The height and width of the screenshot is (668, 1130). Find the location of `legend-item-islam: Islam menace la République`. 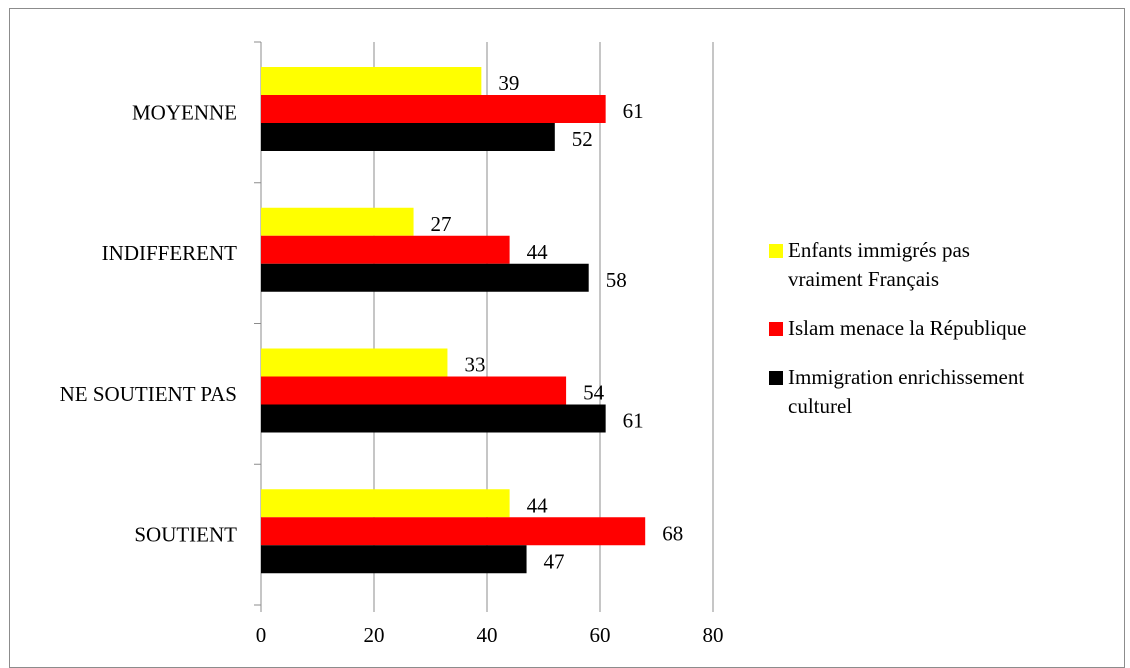

legend-item-islam: Islam menace la République is located at coordinates (942, 328).